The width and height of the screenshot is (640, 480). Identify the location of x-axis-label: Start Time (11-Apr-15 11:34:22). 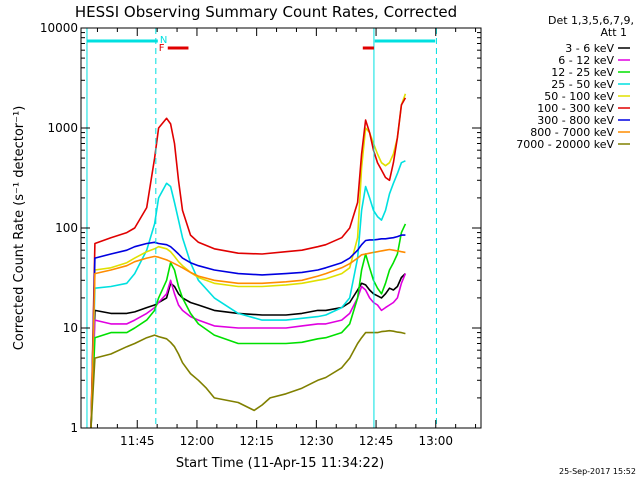
(280, 463).